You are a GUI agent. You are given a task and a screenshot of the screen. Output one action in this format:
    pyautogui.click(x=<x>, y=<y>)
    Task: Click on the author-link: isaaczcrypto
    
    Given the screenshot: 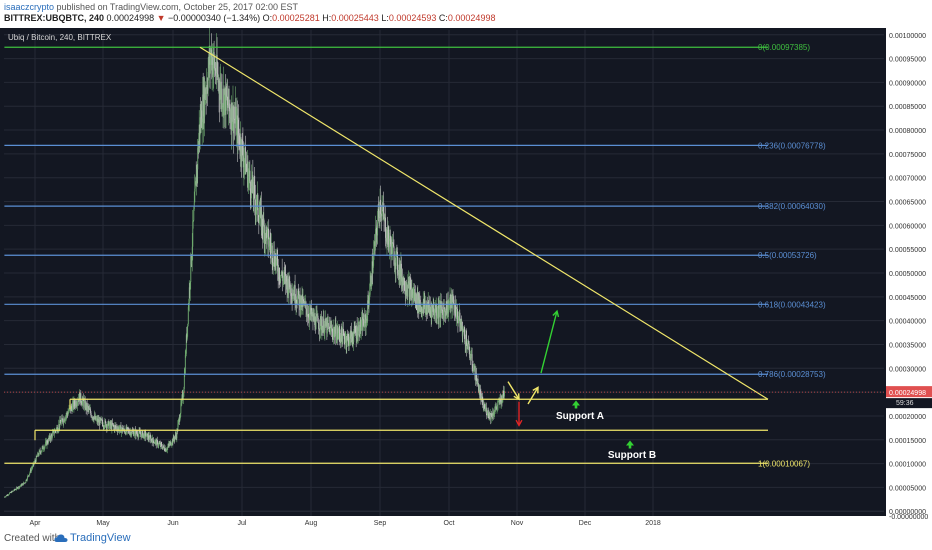 What is the action you would take?
    pyautogui.click(x=29, y=7)
    